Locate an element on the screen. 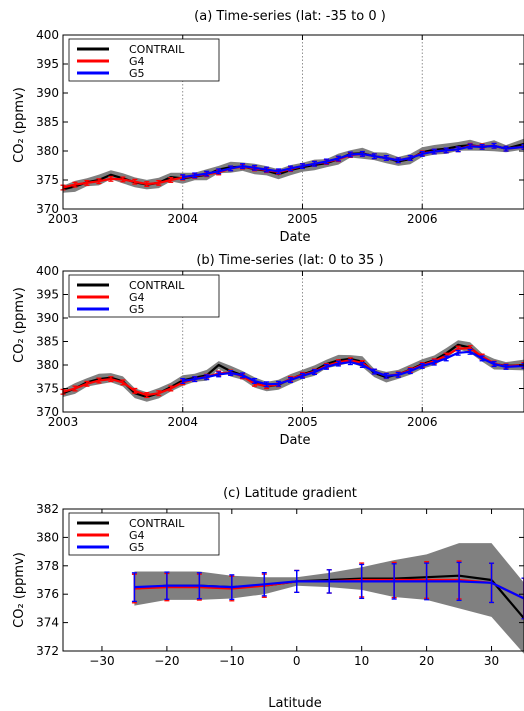 The width and height of the screenshot is (524, 711). panel-b-ytick-label: 395 is located at coordinates (47, 295).